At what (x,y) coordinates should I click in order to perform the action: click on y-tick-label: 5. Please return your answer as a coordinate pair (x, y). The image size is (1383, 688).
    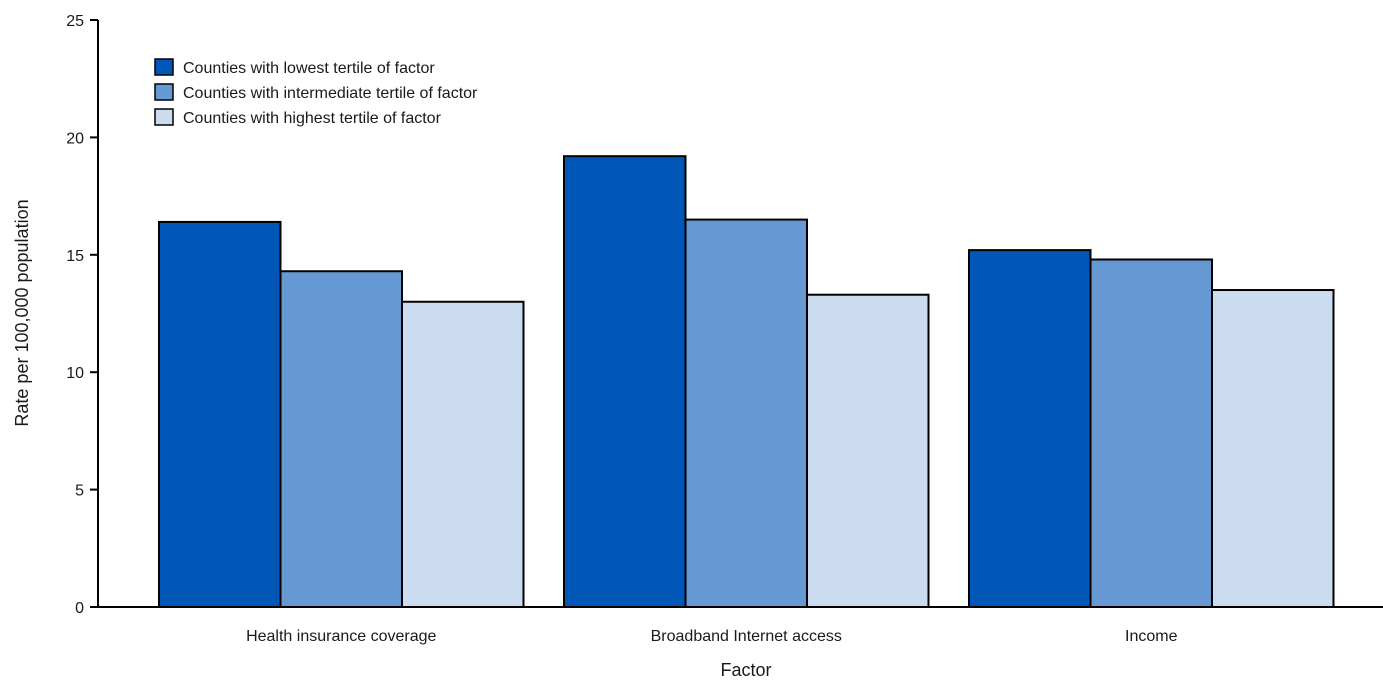
    Looking at the image, I should click on (79, 491).